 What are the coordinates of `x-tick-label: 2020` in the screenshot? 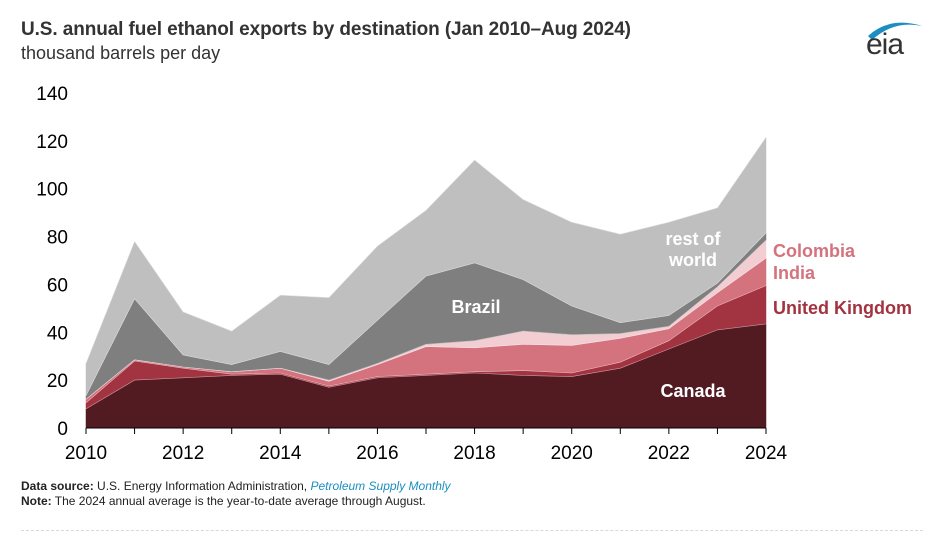 It's located at (572, 453).